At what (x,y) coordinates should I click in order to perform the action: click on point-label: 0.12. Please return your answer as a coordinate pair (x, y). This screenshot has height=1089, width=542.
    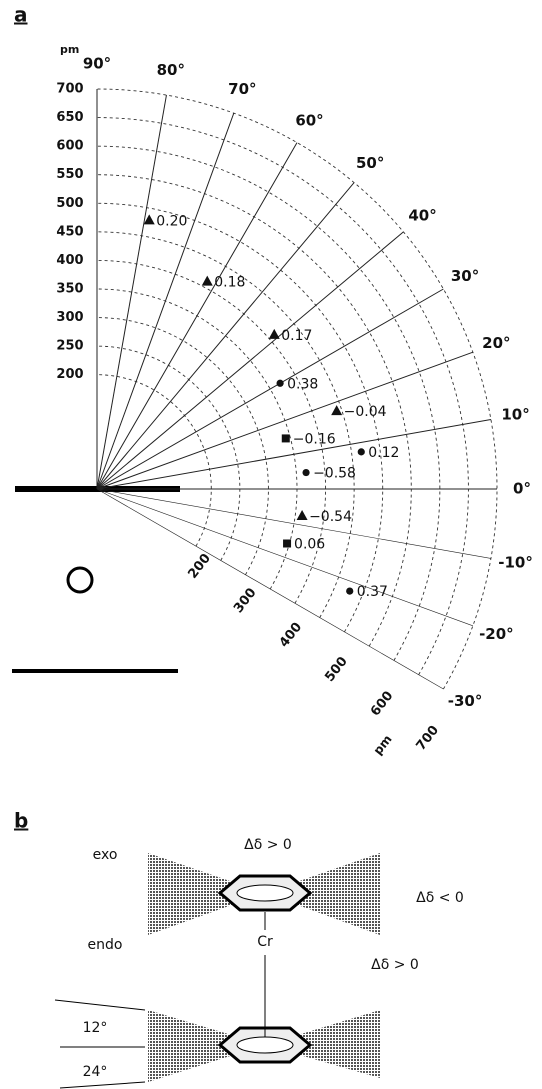
    Looking at the image, I should click on (383, 453).